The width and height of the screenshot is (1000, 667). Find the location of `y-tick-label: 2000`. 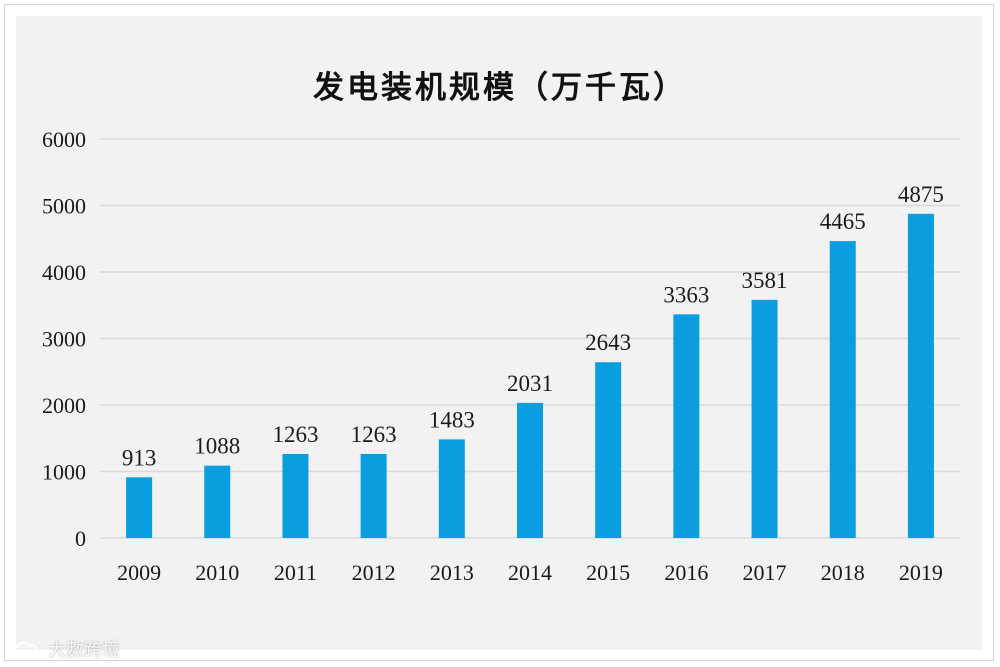

y-tick-label: 2000 is located at coordinates (64, 405).